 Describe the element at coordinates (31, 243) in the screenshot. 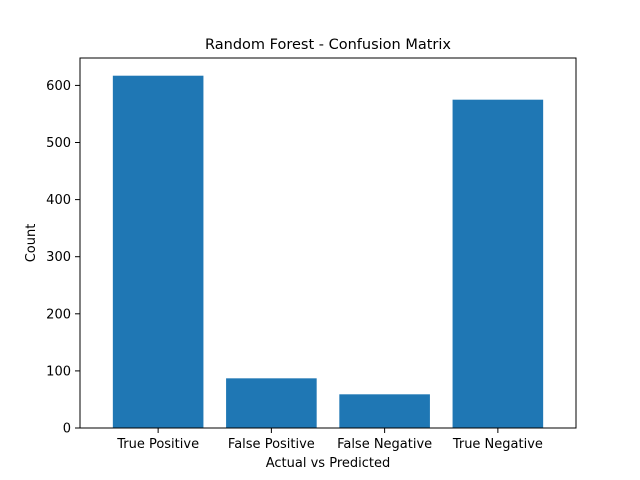

I see `y-axis-label: Count` at that location.